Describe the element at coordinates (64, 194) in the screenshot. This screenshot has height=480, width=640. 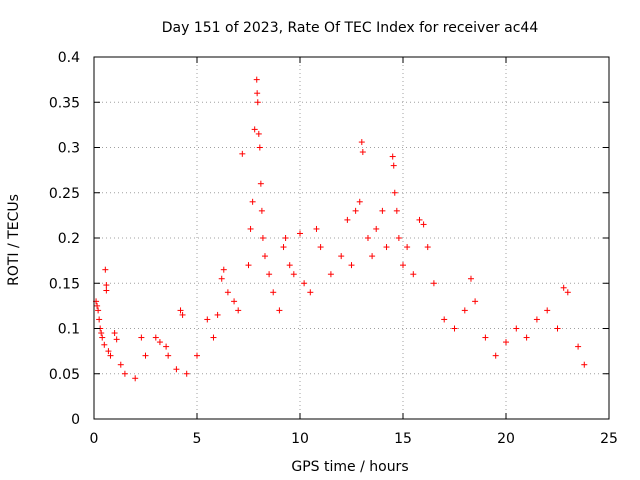
I see `y-tick-label: 0.25` at that location.